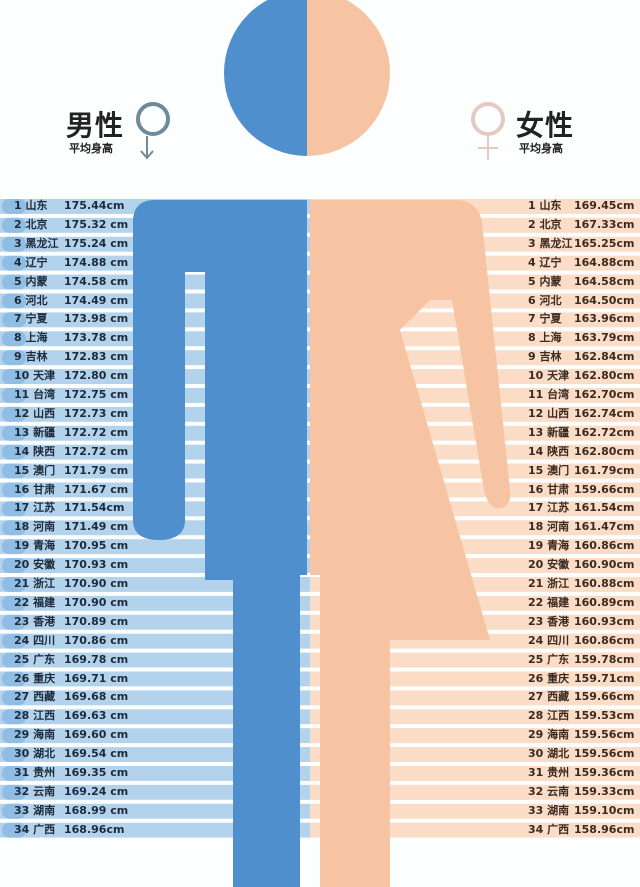 The width and height of the screenshot is (640, 887). I want to click on height-value: 174.88 cm, so click(96, 262).